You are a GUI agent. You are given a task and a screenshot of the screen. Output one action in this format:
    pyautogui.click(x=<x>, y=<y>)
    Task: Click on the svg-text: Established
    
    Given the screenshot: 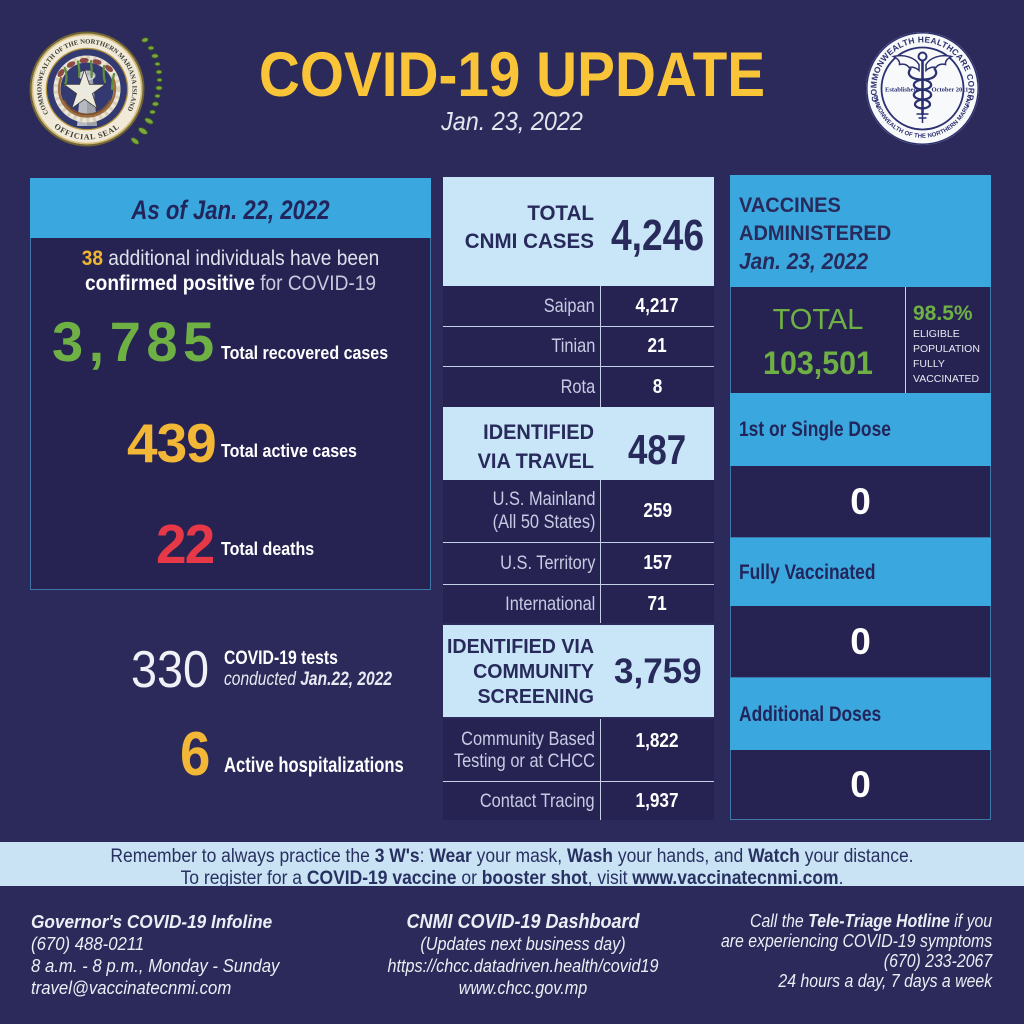 What is the action you would take?
    pyautogui.click(x=901, y=90)
    